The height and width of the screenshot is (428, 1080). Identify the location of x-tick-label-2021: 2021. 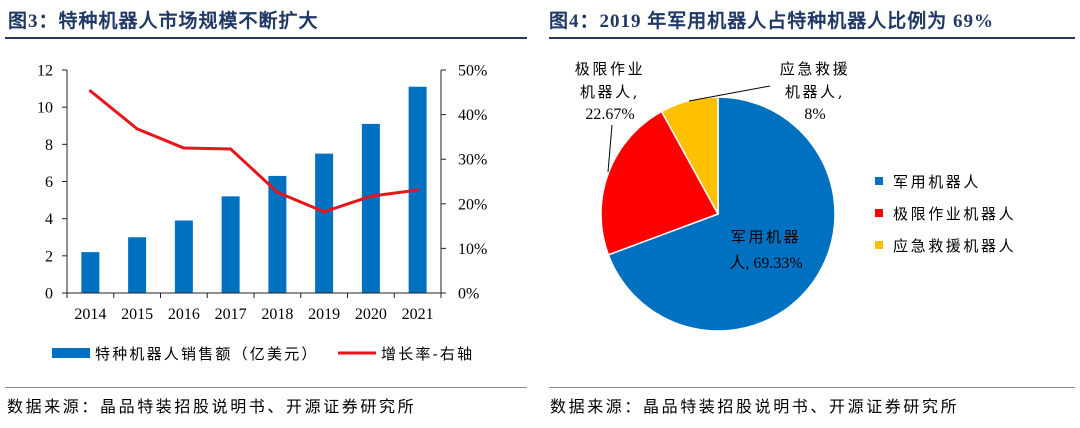
(418, 314).